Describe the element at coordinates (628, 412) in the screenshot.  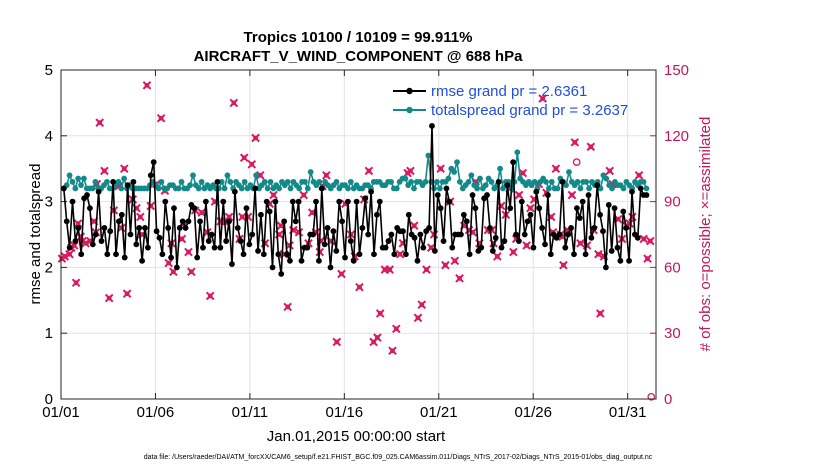
I see `x-tick-label: 01/31` at that location.